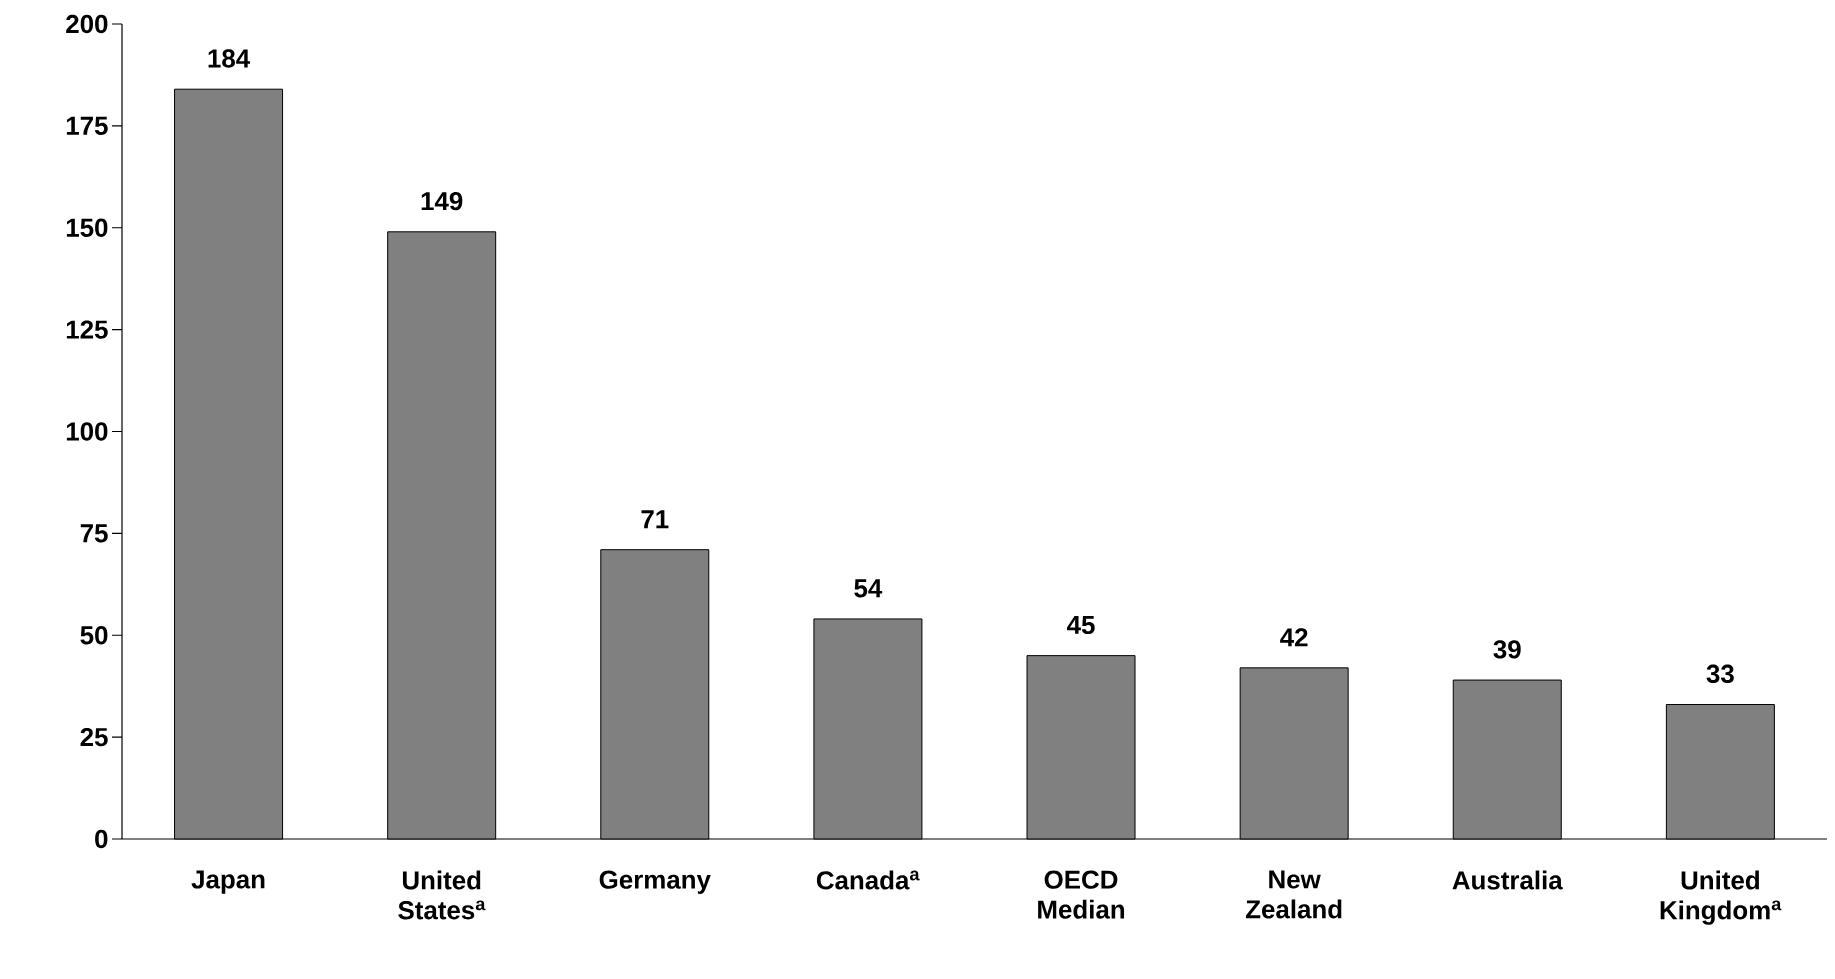 Image resolution: width=1835 pixels, height=979 pixels. Describe the element at coordinates (1507, 880) in the screenshot. I see `x-tick-label: Australia` at that location.